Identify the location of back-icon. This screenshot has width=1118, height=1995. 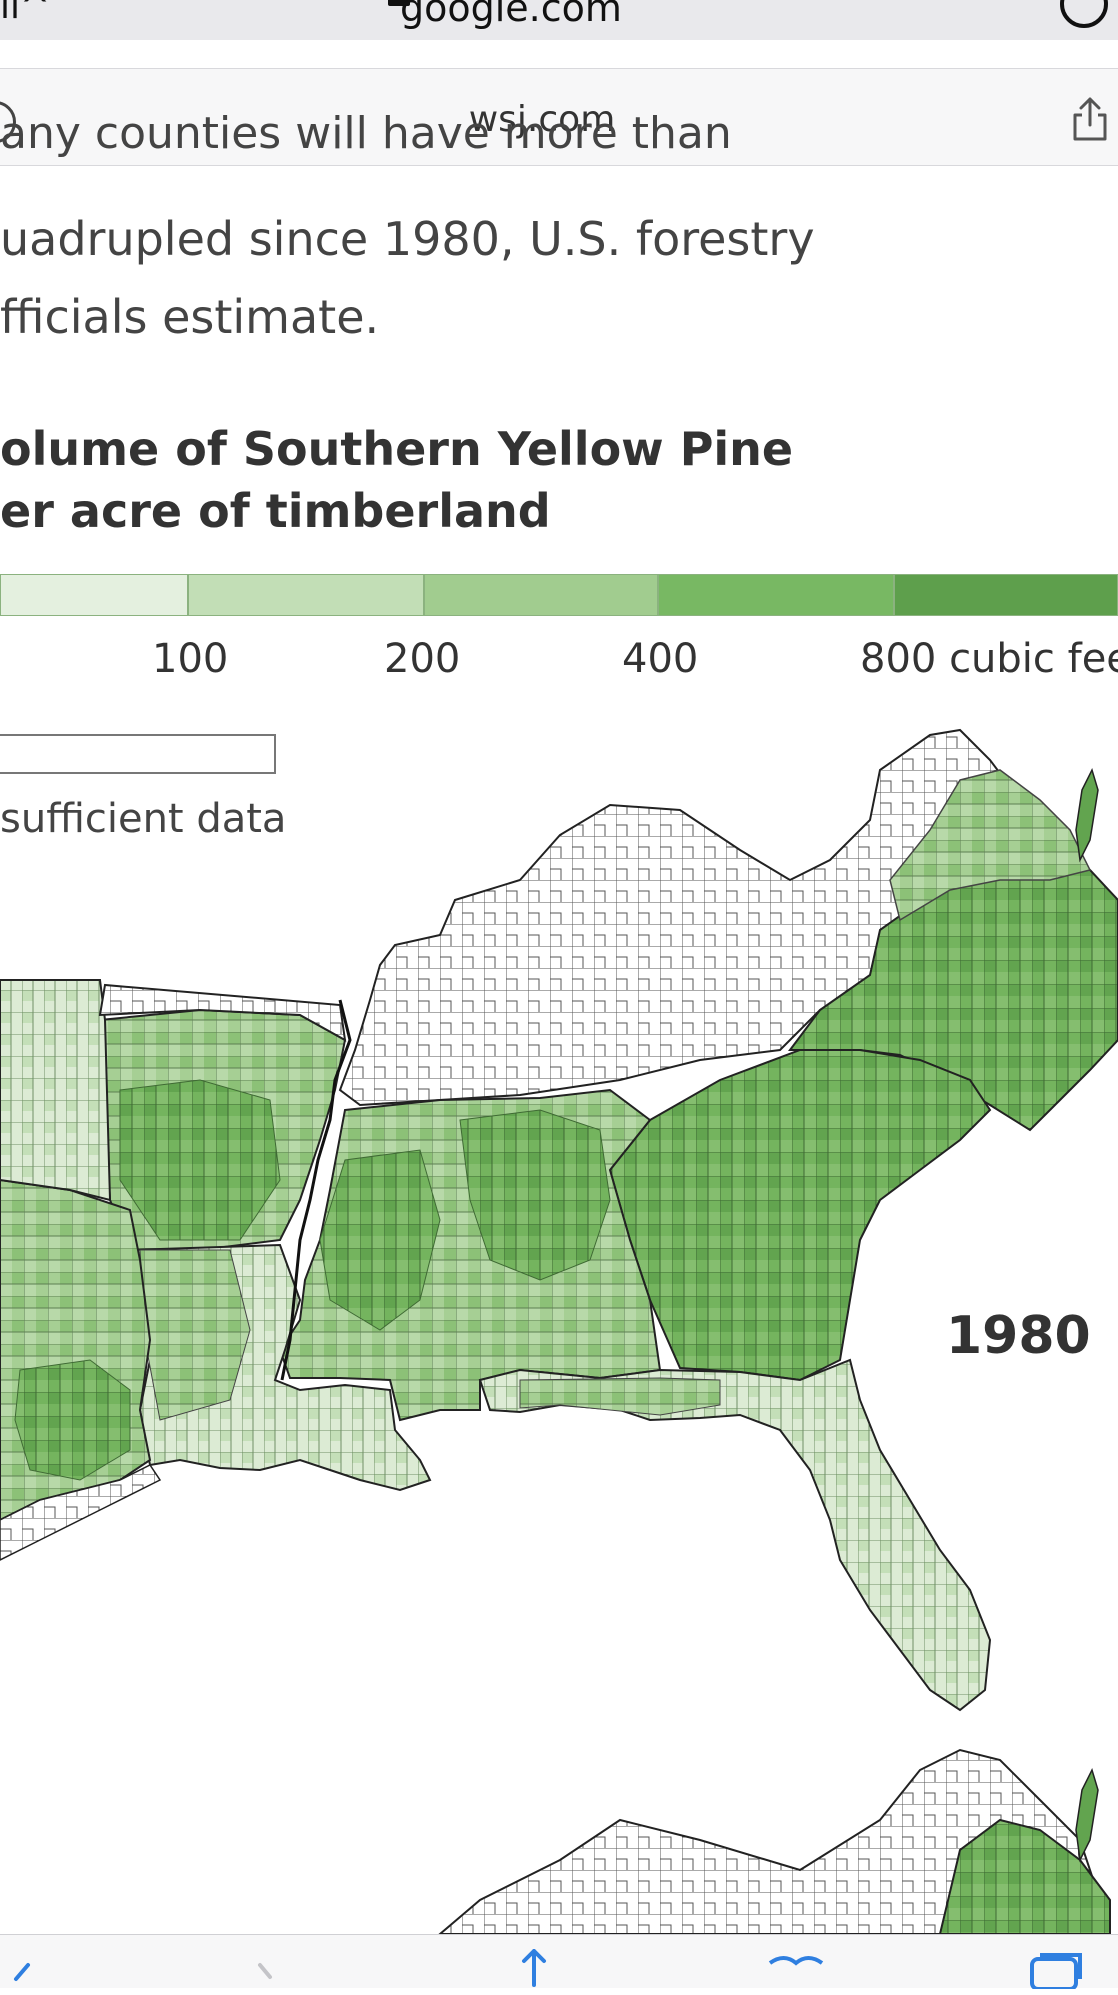
(22, 1978).